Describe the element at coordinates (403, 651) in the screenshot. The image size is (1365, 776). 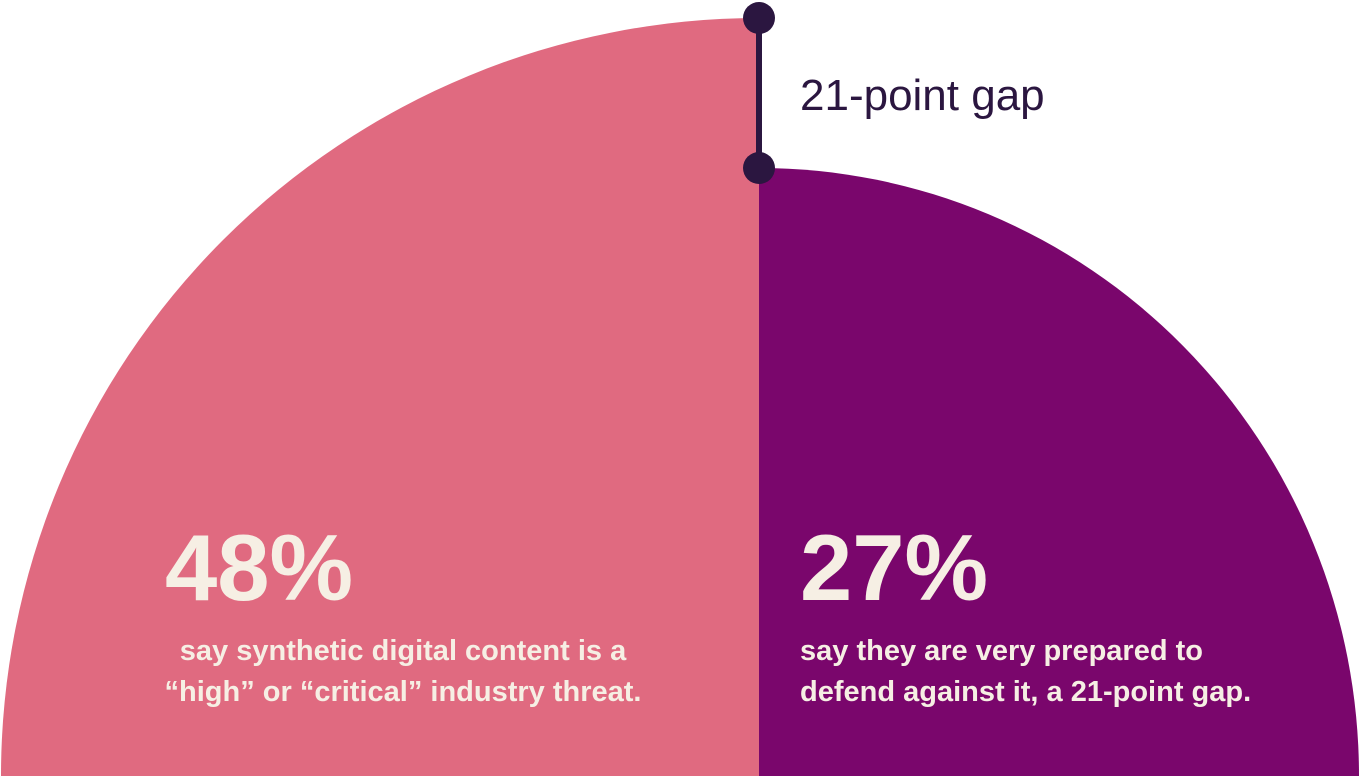
I see `description-48-line-1: say synthetic digital content is a` at that location.